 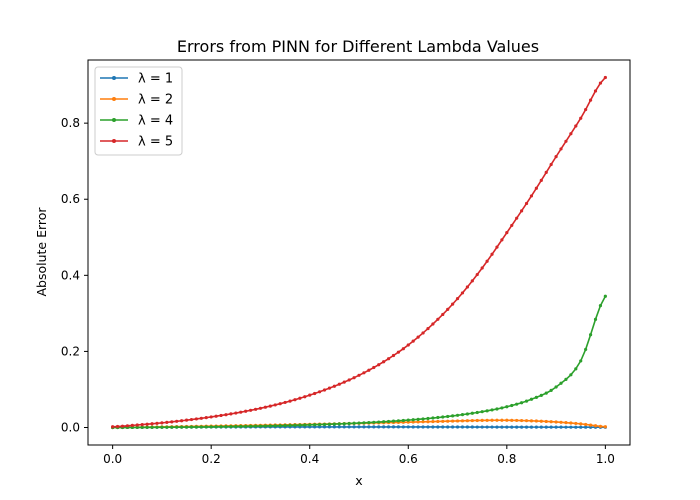 I want to click on legend-item: λ = 4, so click(x=136, y=121).